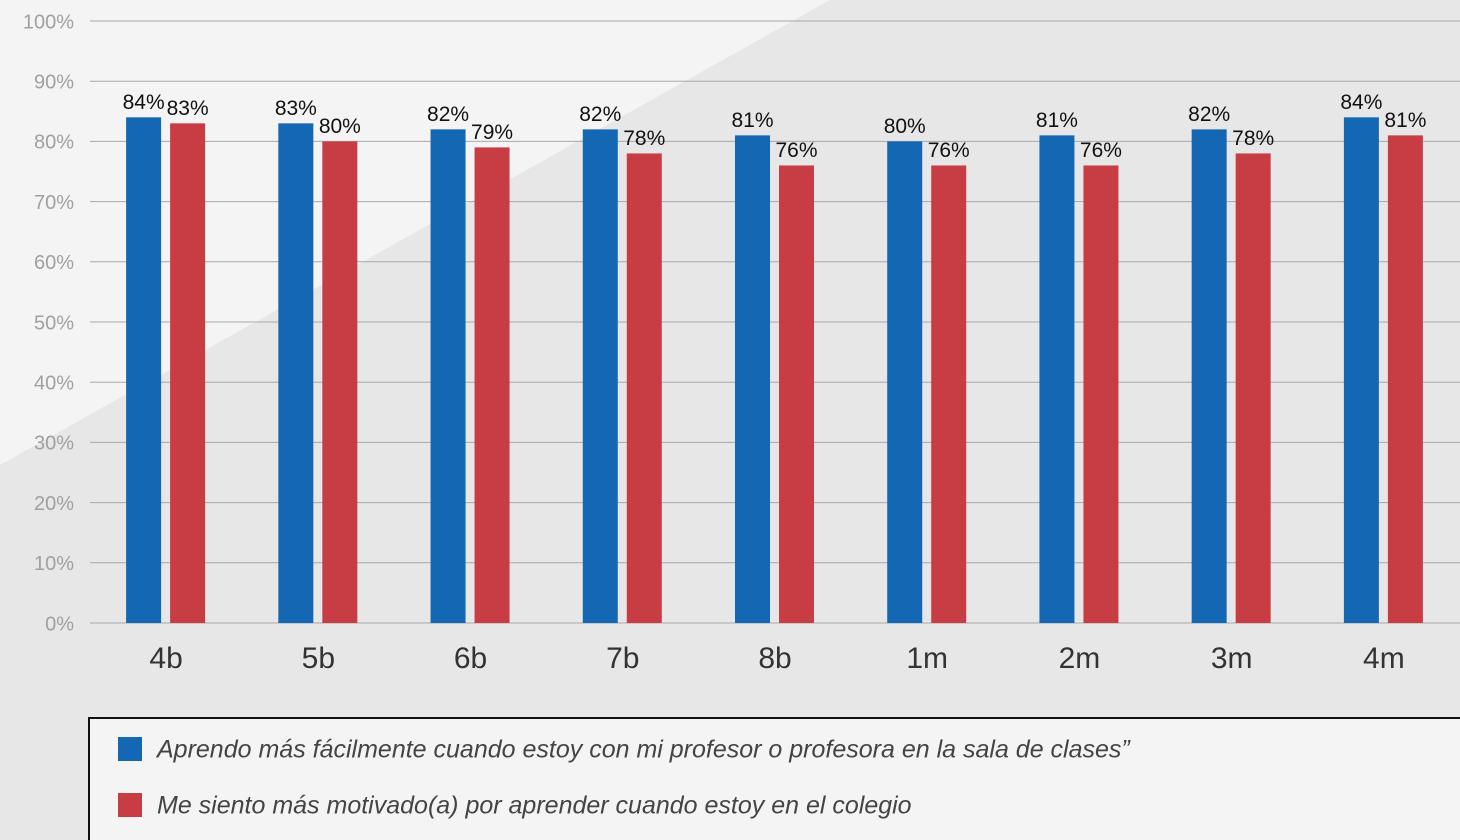  Describe the element at coordinates (492, 132) in the screenshot. I see `value-label: 79%` at that location.